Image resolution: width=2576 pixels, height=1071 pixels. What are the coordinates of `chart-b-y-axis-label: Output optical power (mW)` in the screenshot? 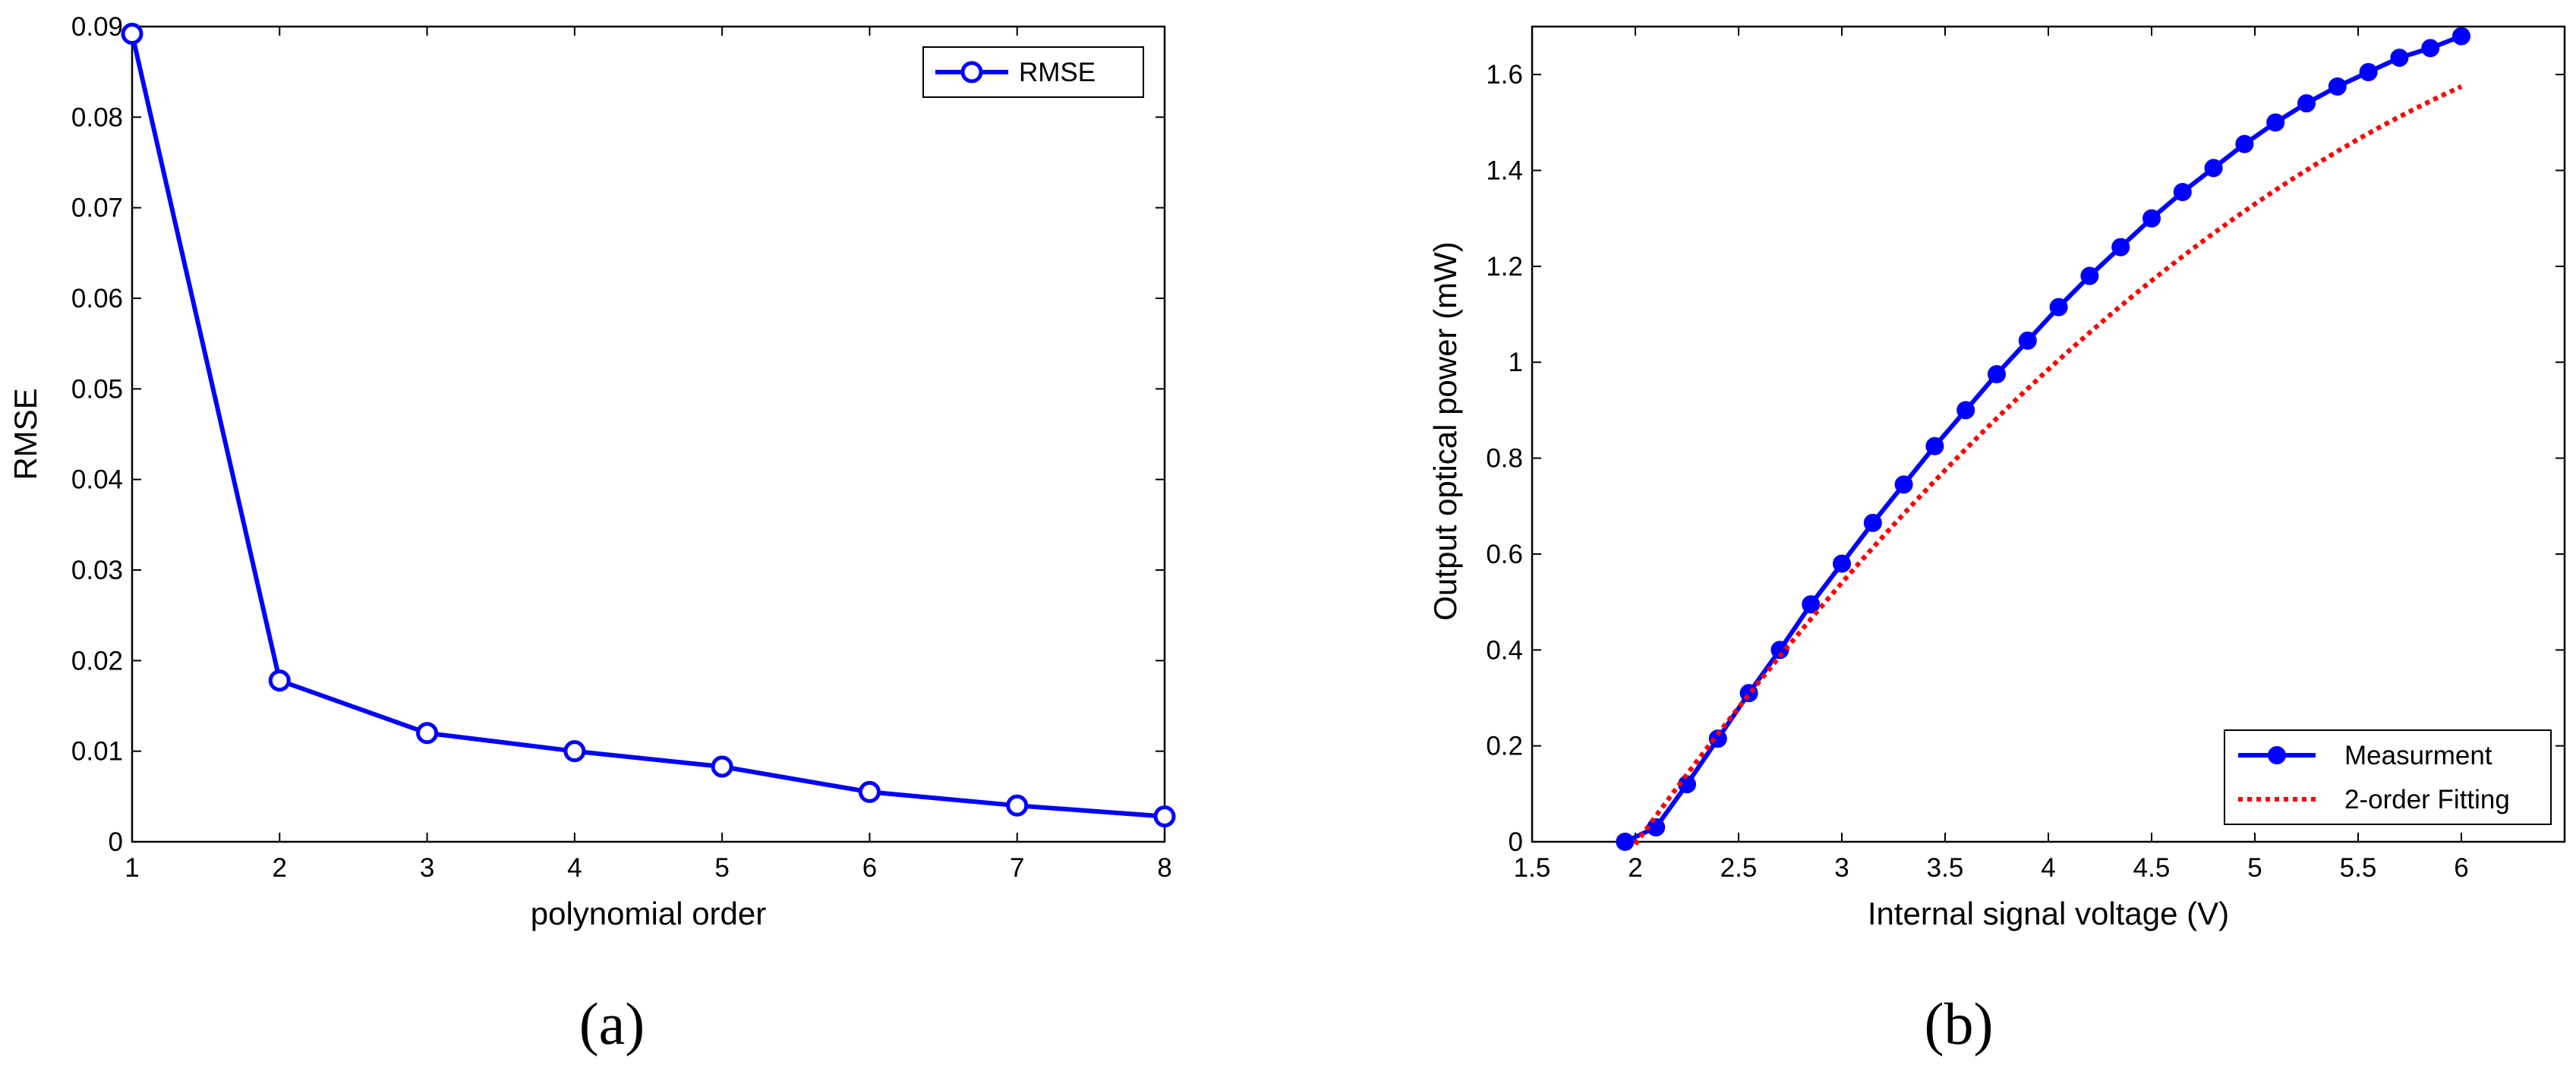 It's located at (1445, 431).